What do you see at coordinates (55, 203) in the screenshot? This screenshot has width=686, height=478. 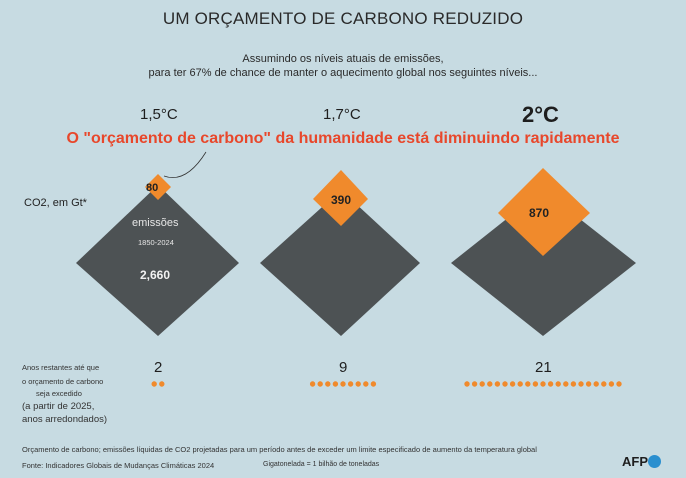 I see `unit-label: CO2, em Gt*` at bounding box center [55, 203].